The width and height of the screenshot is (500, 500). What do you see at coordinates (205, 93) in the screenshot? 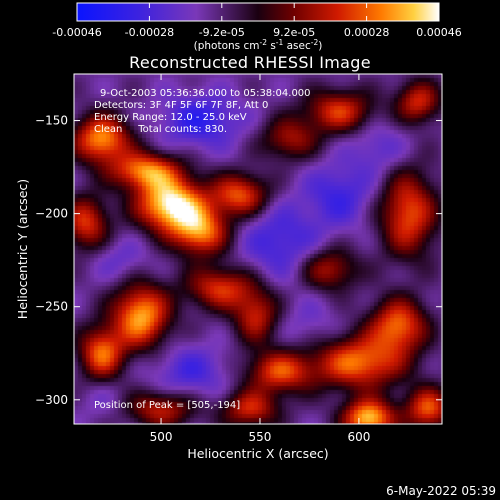
I see `annotation-time-range: 9-Oct-2003 05:36:36.000 to 05:38:04.000` at bounding box center [205, 93].